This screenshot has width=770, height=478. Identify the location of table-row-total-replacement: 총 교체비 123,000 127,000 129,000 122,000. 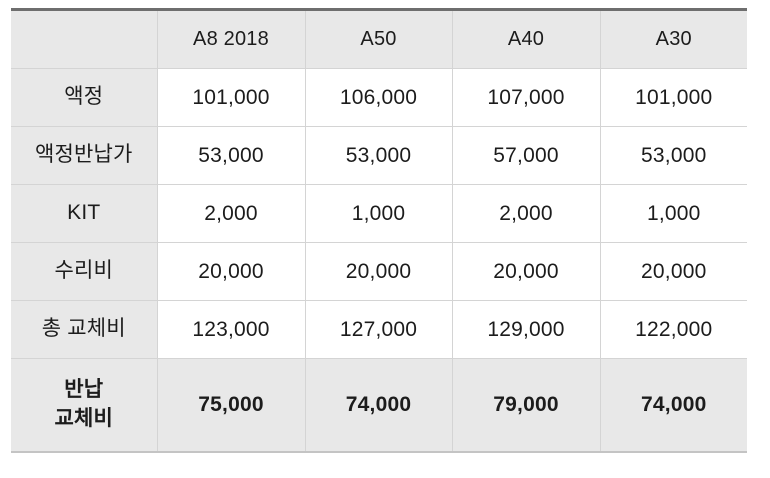
(379, 329).